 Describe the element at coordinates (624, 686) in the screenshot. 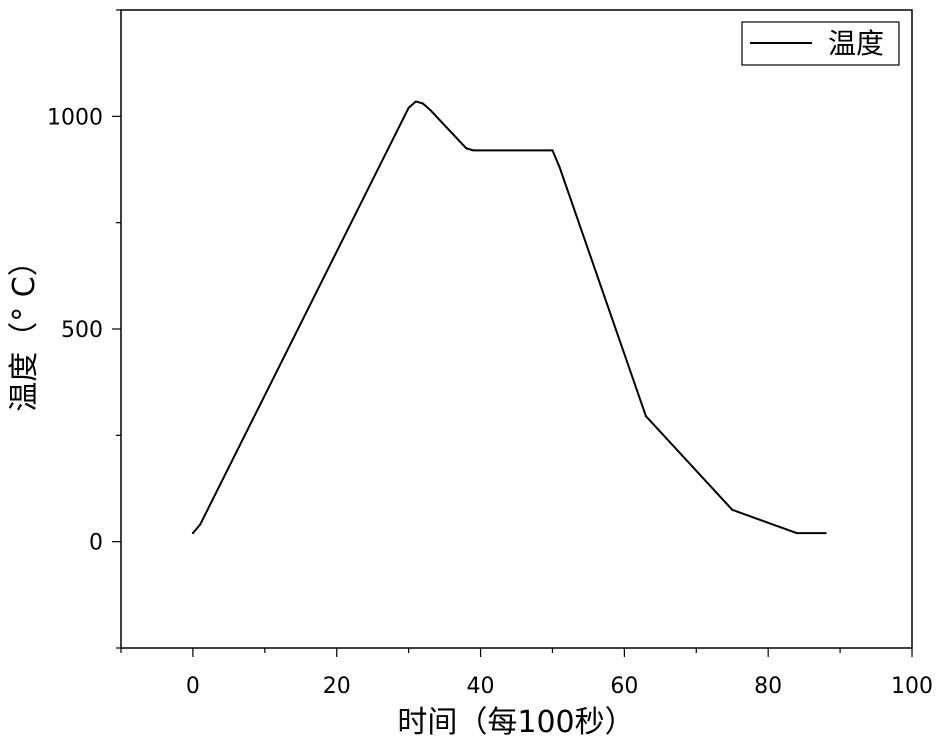

I see `x-tick-label: 60` at that location.